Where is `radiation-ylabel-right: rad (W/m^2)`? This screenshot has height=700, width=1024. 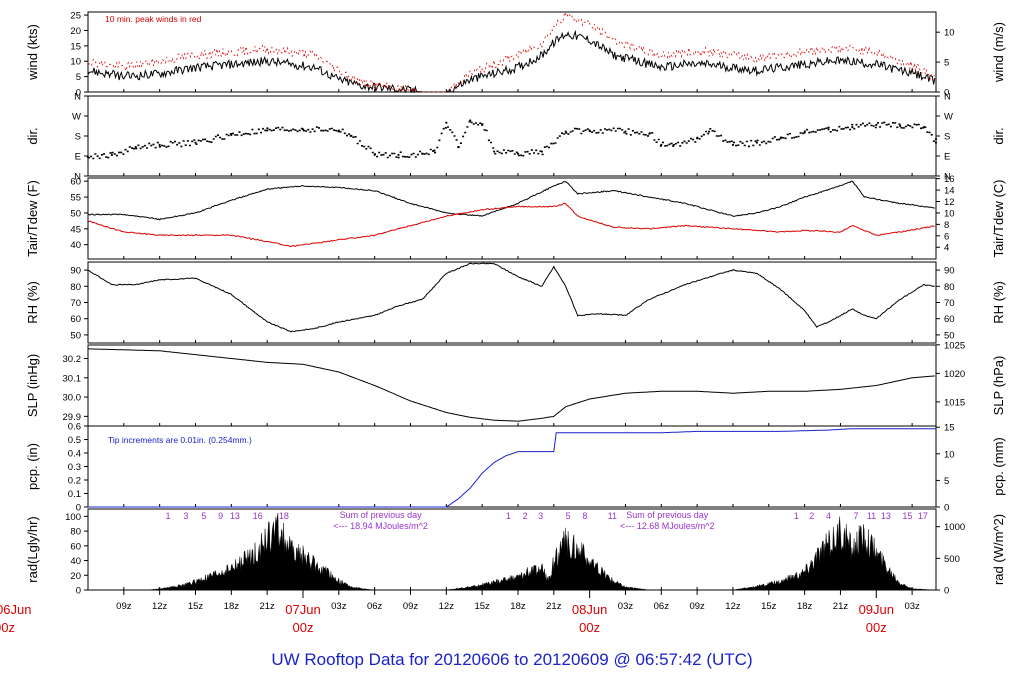 radiation-ylabel-right: rad (W/m^2) is located at coordinates (998, 549).